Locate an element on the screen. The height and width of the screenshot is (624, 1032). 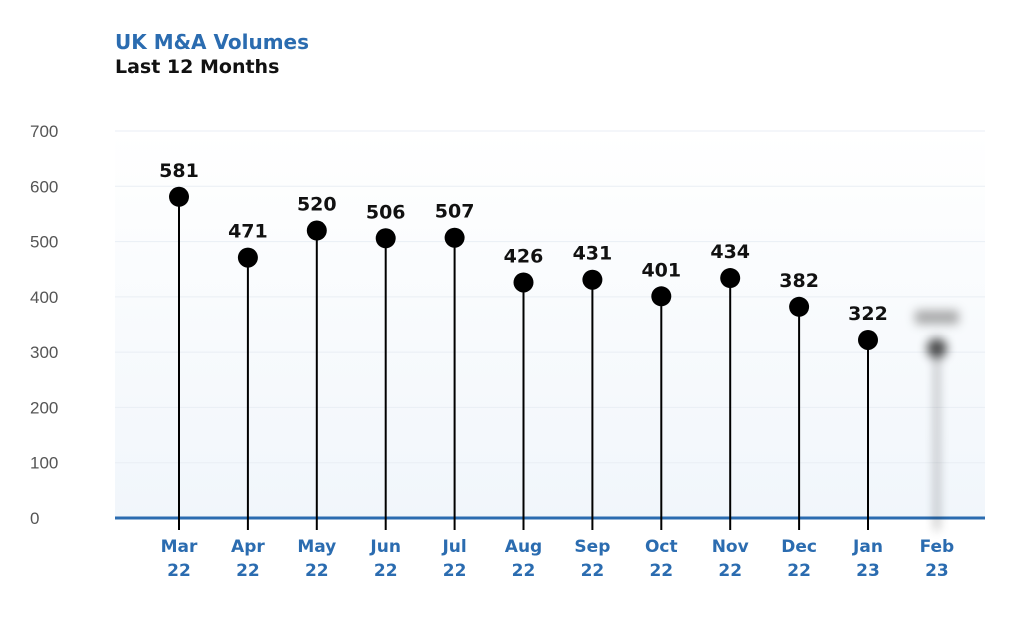
data-label: 431 is located at coordinates (593, 254).